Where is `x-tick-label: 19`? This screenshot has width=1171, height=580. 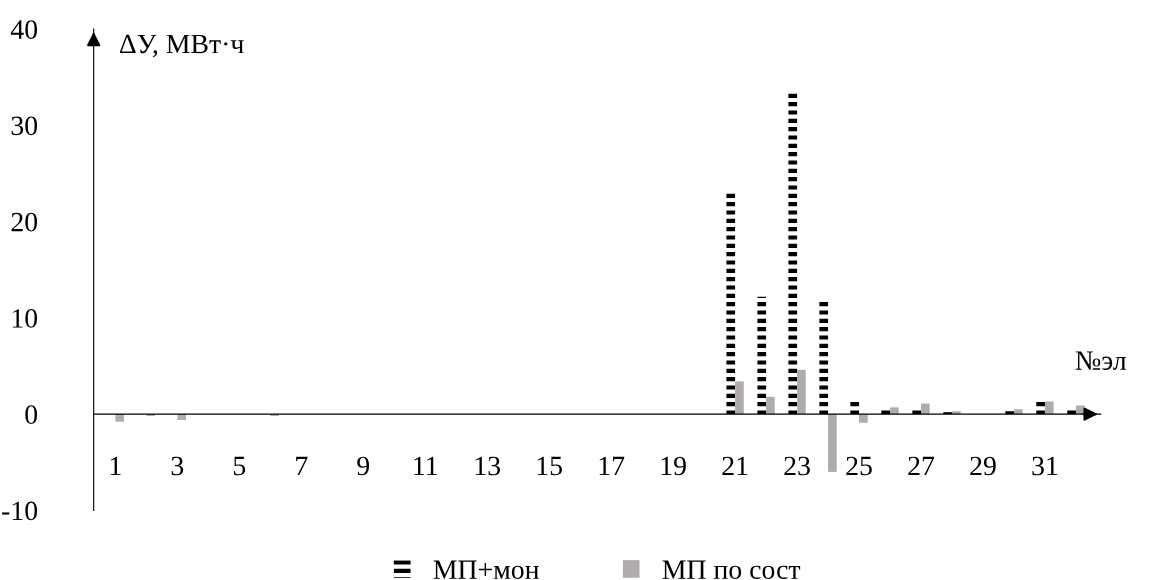
x-tick-label: 19 is located at coordinates (673, 466).